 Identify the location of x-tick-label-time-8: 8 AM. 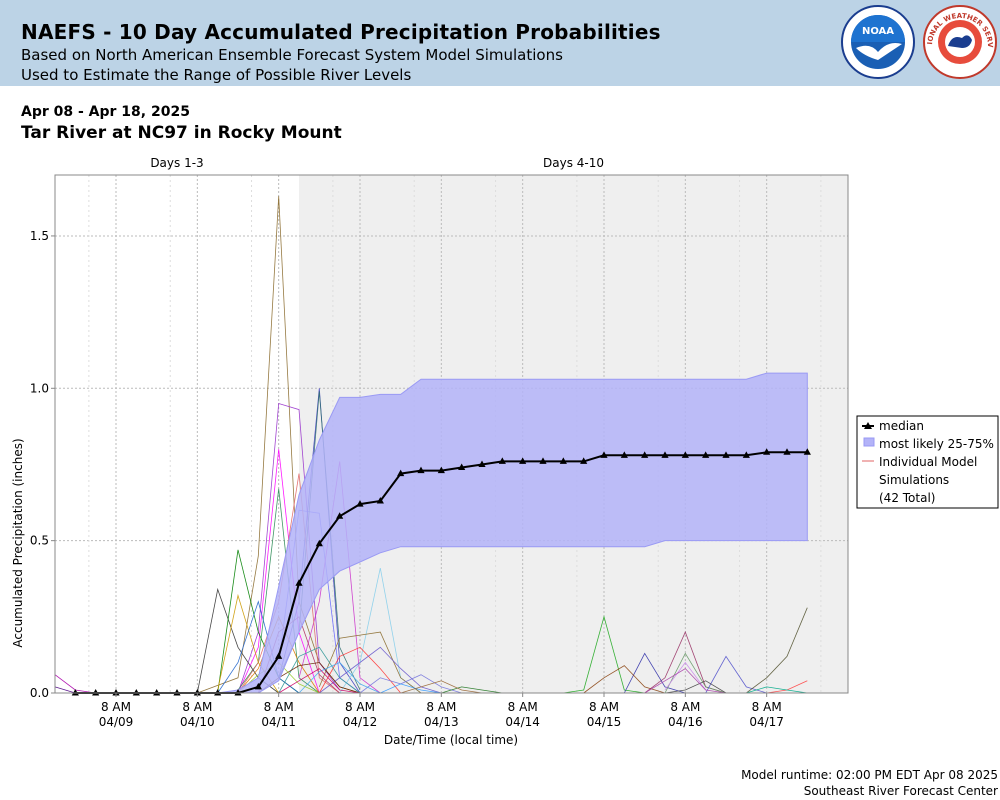
(767, 707).